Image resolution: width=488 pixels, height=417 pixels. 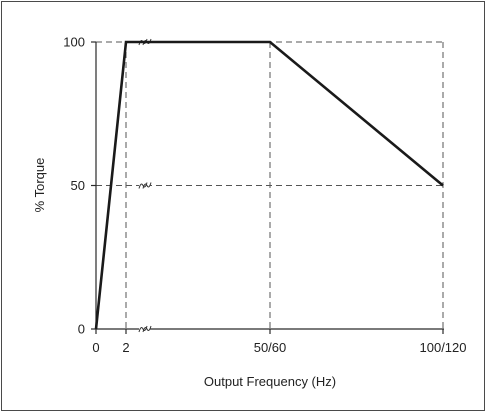 What do you see at coordinates (443, 347) in the screenshot?
I see `x-tick-label-100-120: 100/120` at bounding box center [443, 347].